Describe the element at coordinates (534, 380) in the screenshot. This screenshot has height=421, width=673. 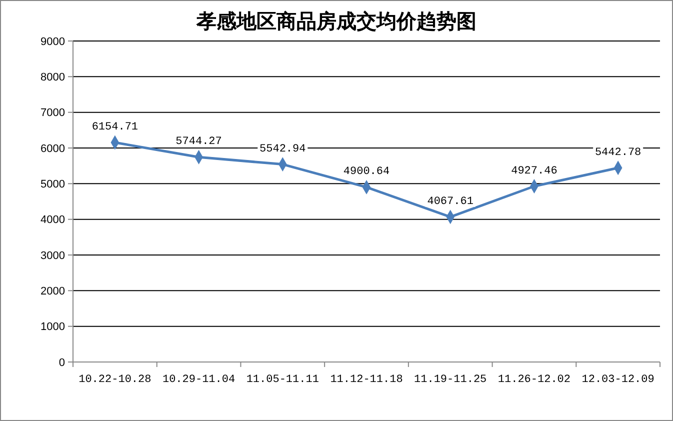
I see `x-tick-label: 11.26-12.02` at that location.